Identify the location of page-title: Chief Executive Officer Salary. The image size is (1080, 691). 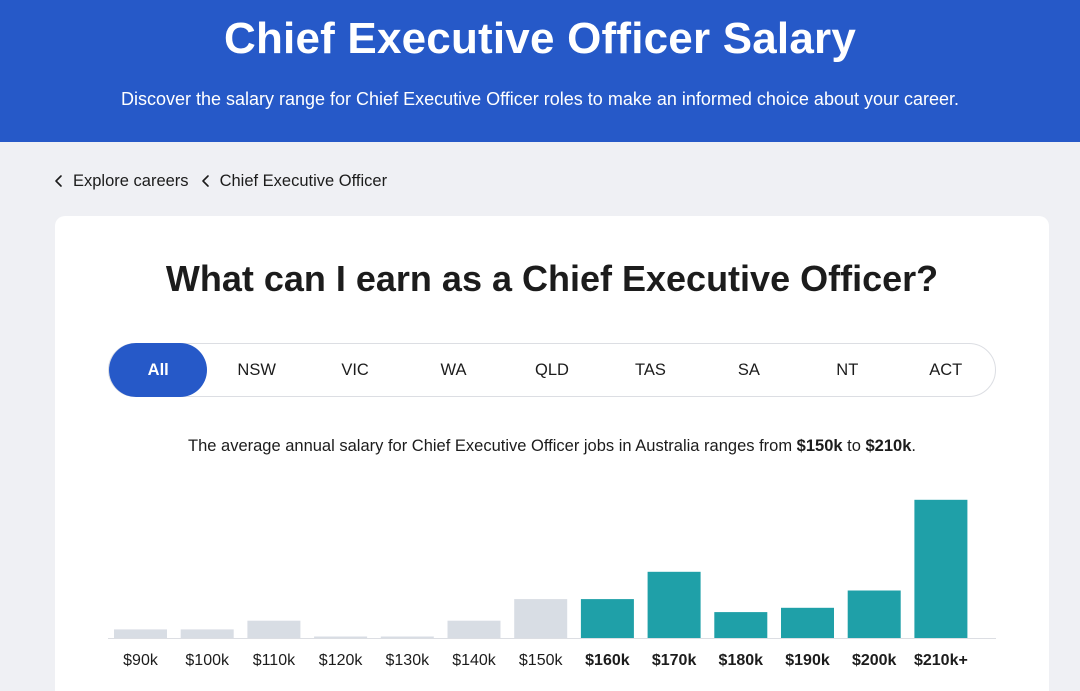
(540, 38).